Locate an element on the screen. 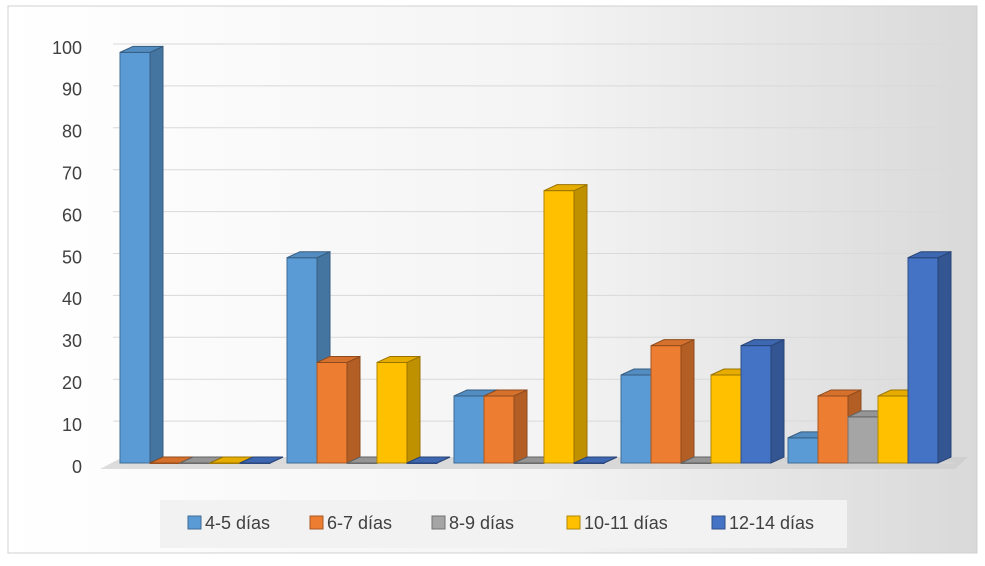 The image size is (985, 566). legend-label: 12-14 días is located at coordinates (771, 523).